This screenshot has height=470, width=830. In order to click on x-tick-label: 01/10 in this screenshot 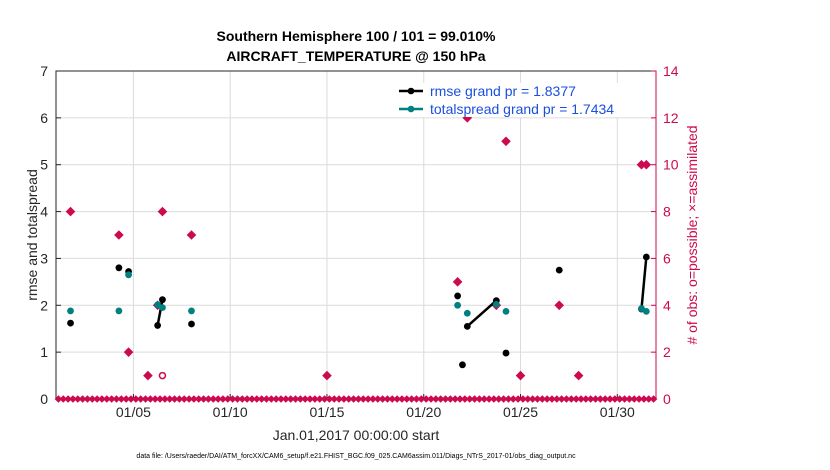, I will do `click(230, 412)`.